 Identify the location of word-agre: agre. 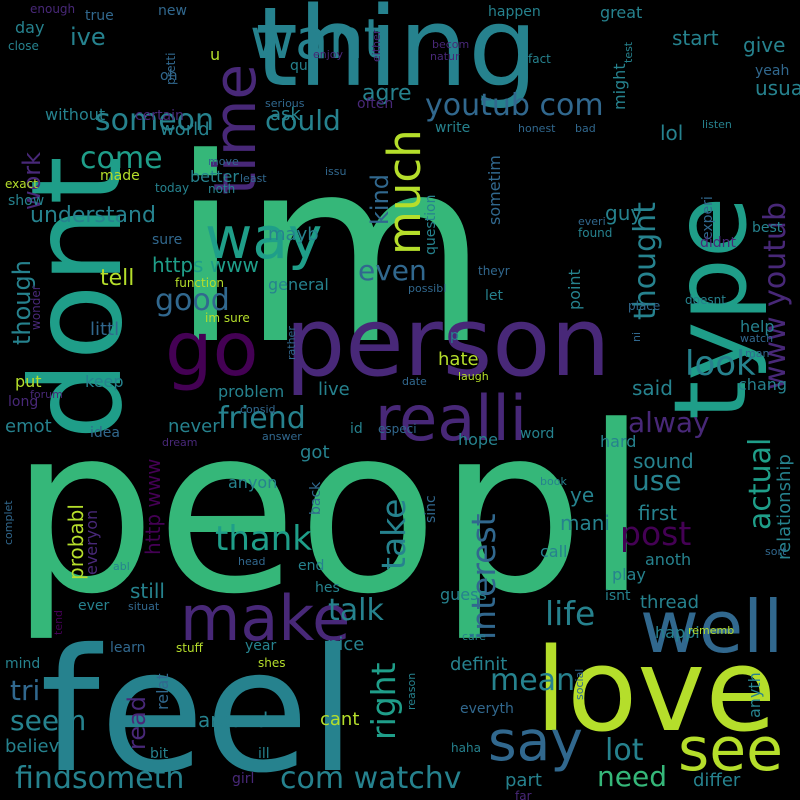
(387, 93).